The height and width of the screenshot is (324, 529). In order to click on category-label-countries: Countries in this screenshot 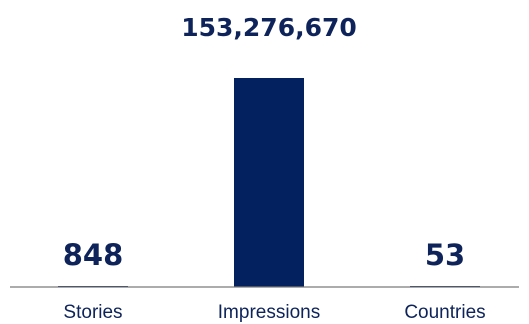, I will do `click(444, 312)`.